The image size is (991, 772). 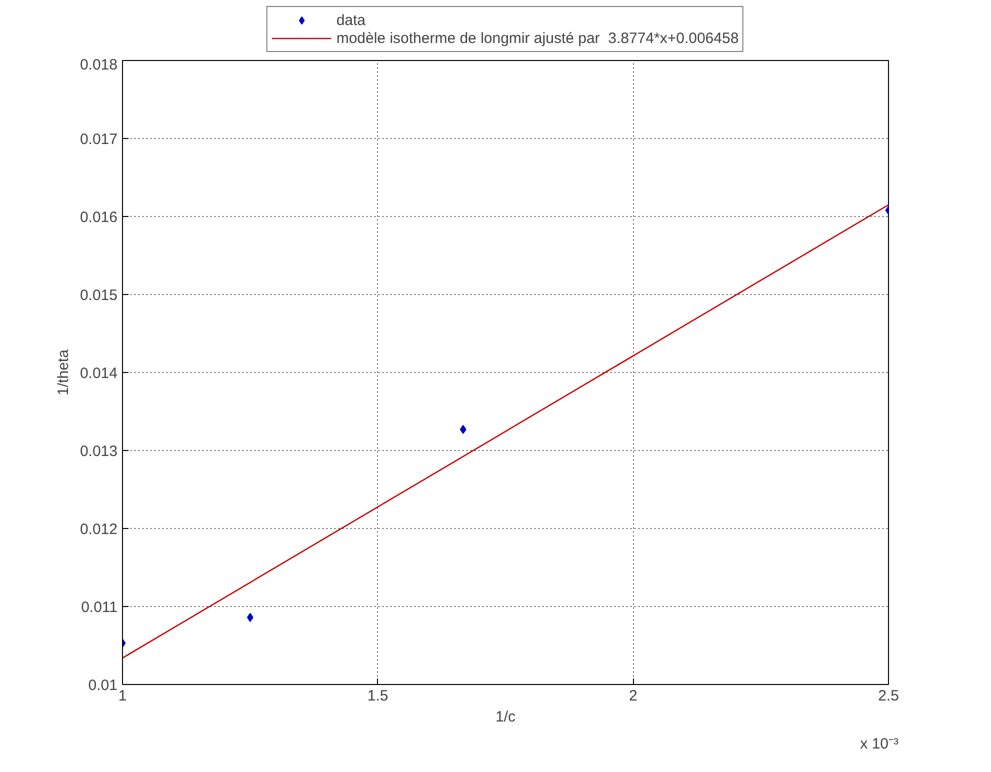 What do you see at coordinates (99, 139) in the screenshot?
I see `y-tick-label: 0.017` at bounding box center [99, 139].